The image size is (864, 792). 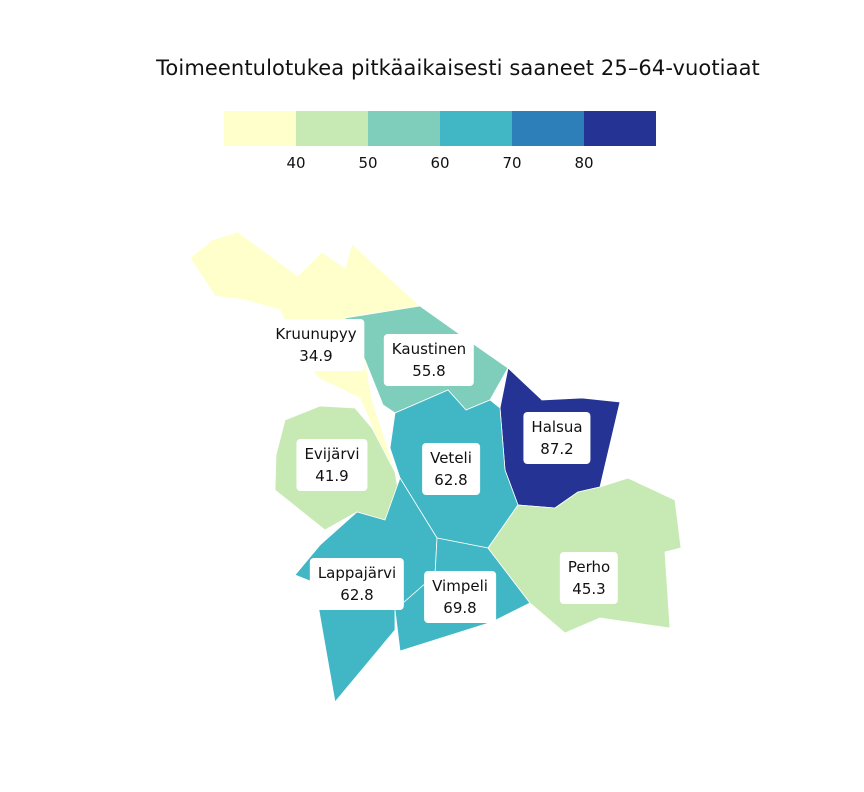 What do you see at coordinates (316, 356) in the screenshot?
I see `region-value: 34.9` at bounding box center [316, 356].